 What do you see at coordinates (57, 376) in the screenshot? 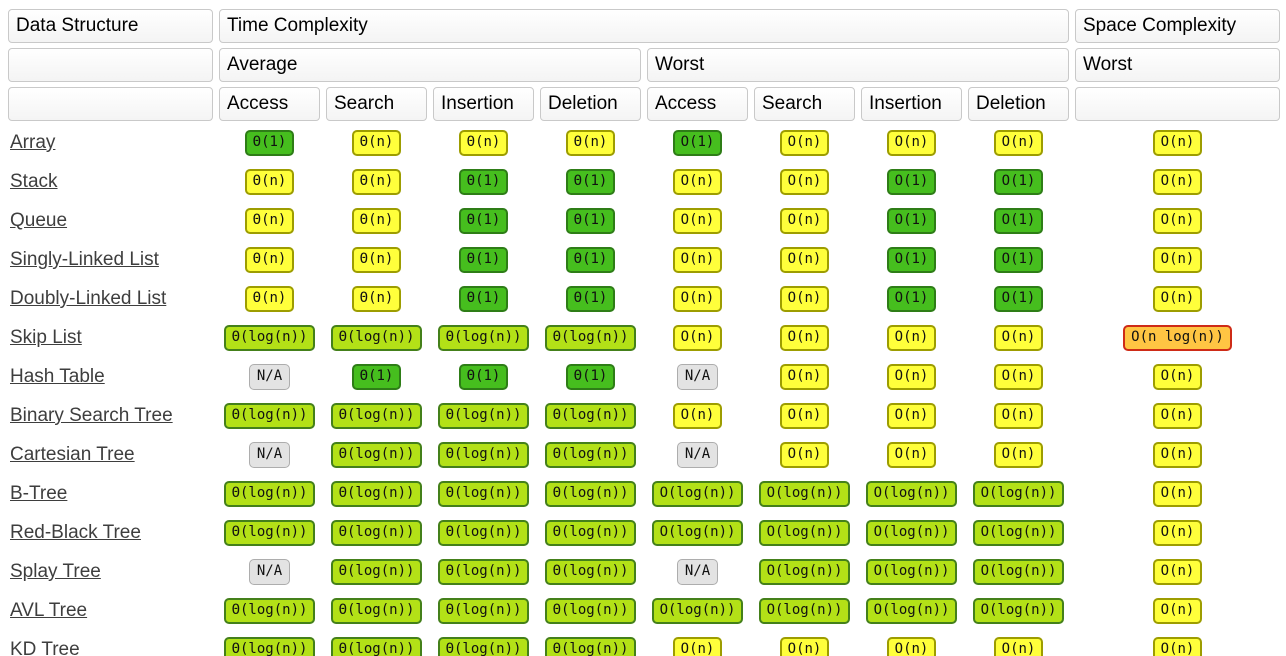
I see `row-link-hash-table: Hash Table` at bounding box center [57, 376].